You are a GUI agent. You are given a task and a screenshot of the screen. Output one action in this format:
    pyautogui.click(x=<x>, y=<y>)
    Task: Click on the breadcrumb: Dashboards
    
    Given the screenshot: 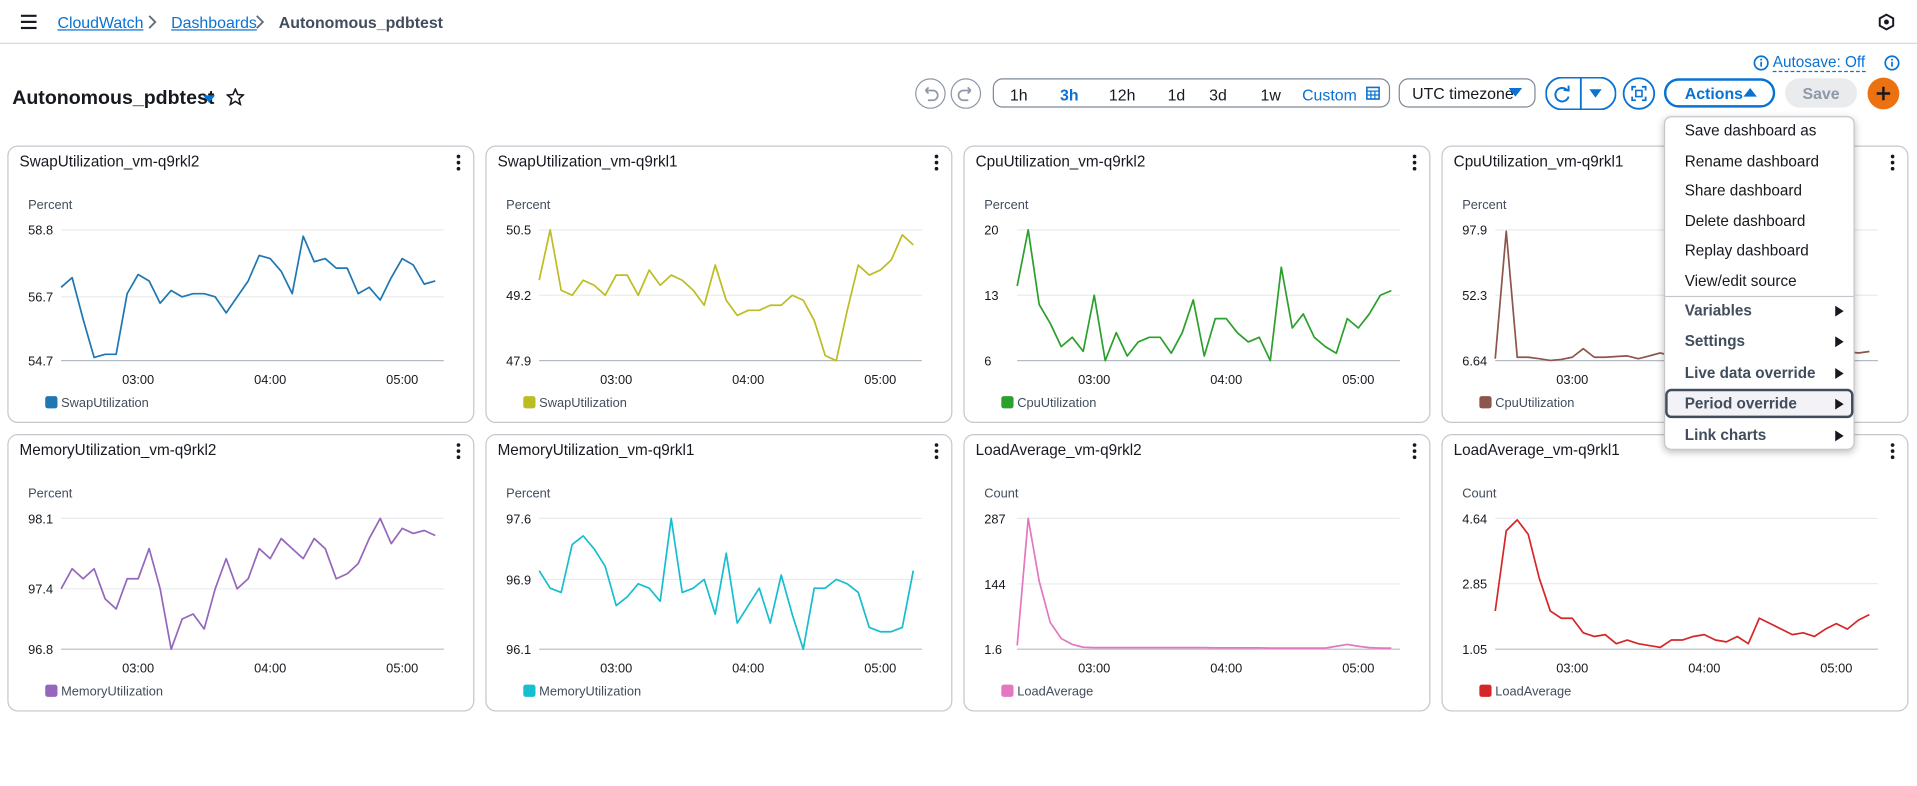 What is the action you would take?
    pyautogui.click(x=214, y=22)
    